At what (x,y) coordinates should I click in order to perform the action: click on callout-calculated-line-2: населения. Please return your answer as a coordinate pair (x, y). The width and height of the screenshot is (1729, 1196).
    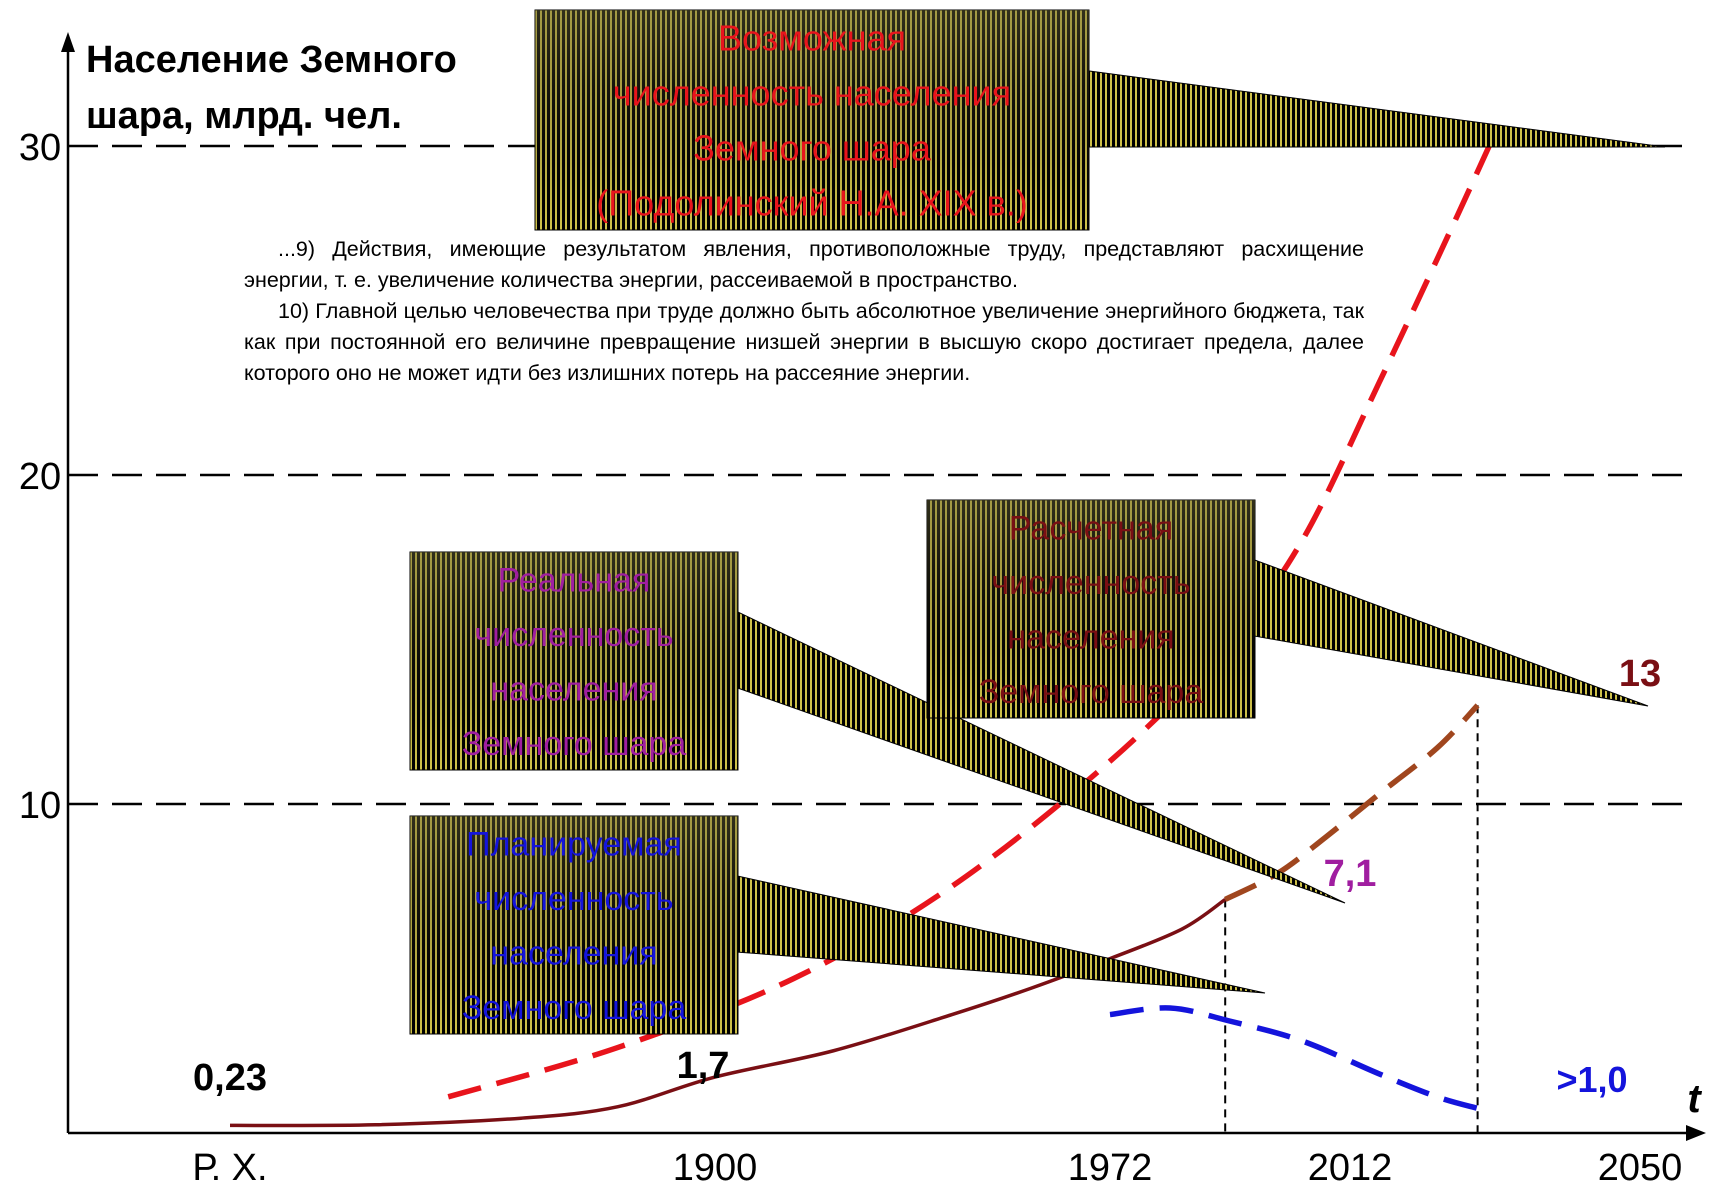
    Looking at the image, I should click on (1090, 637).